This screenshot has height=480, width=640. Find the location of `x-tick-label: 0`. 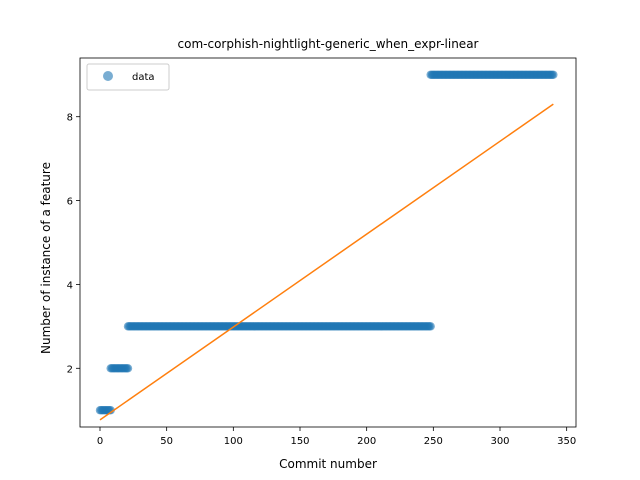

x-tick-label: 0 is located at coordinates (100, 441).